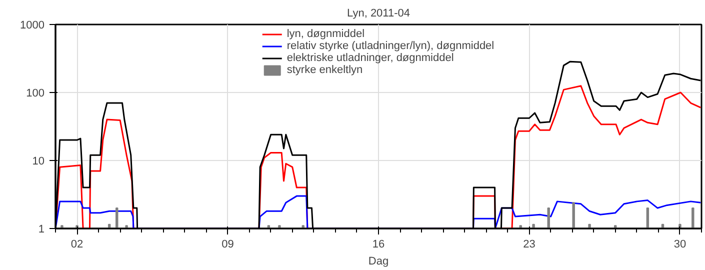 The image size is (705, 270). I want to click on x-tick-label: 16, so click(378, 244).